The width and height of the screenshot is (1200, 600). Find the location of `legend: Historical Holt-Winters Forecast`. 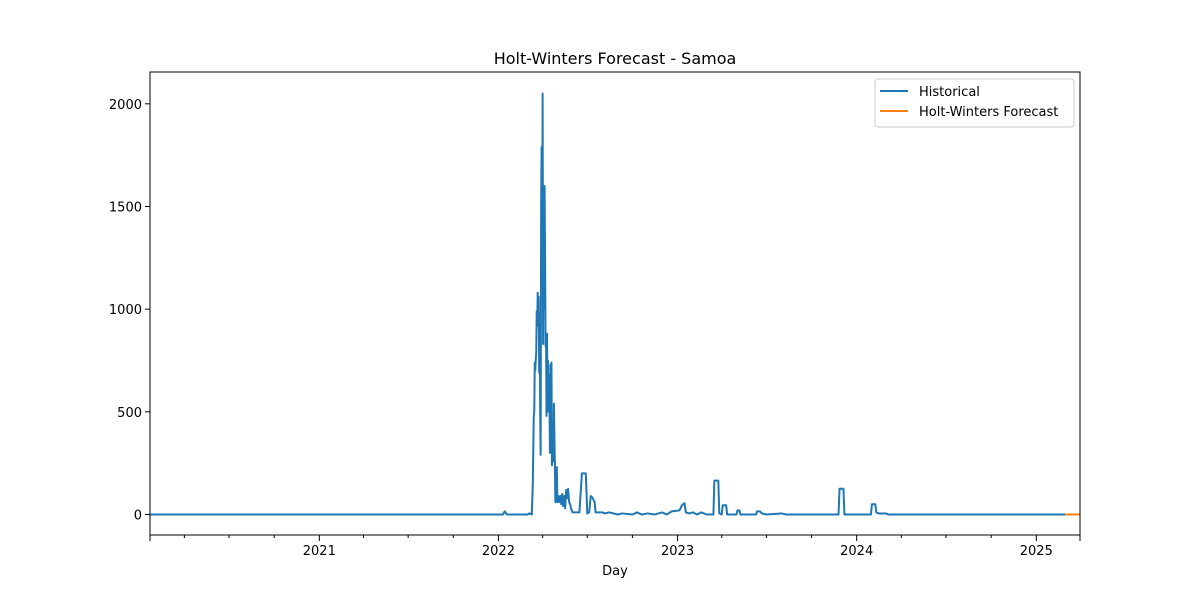

legend: Historical Holt-Winters Forecast is located at coordinates (974, 103).